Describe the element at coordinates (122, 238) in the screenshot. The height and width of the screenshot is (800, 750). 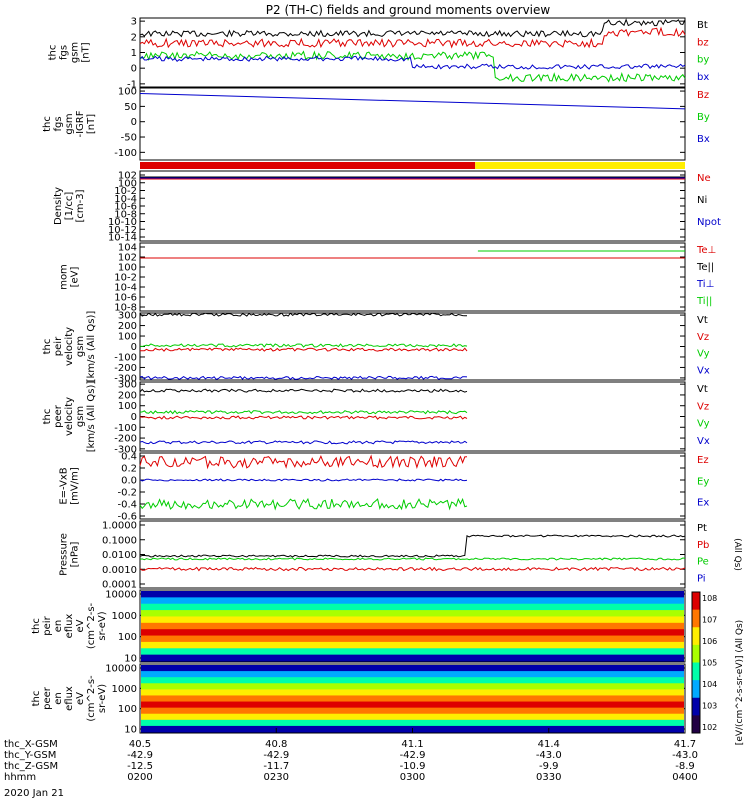
I see `ytick-label: 10-14` at that location.